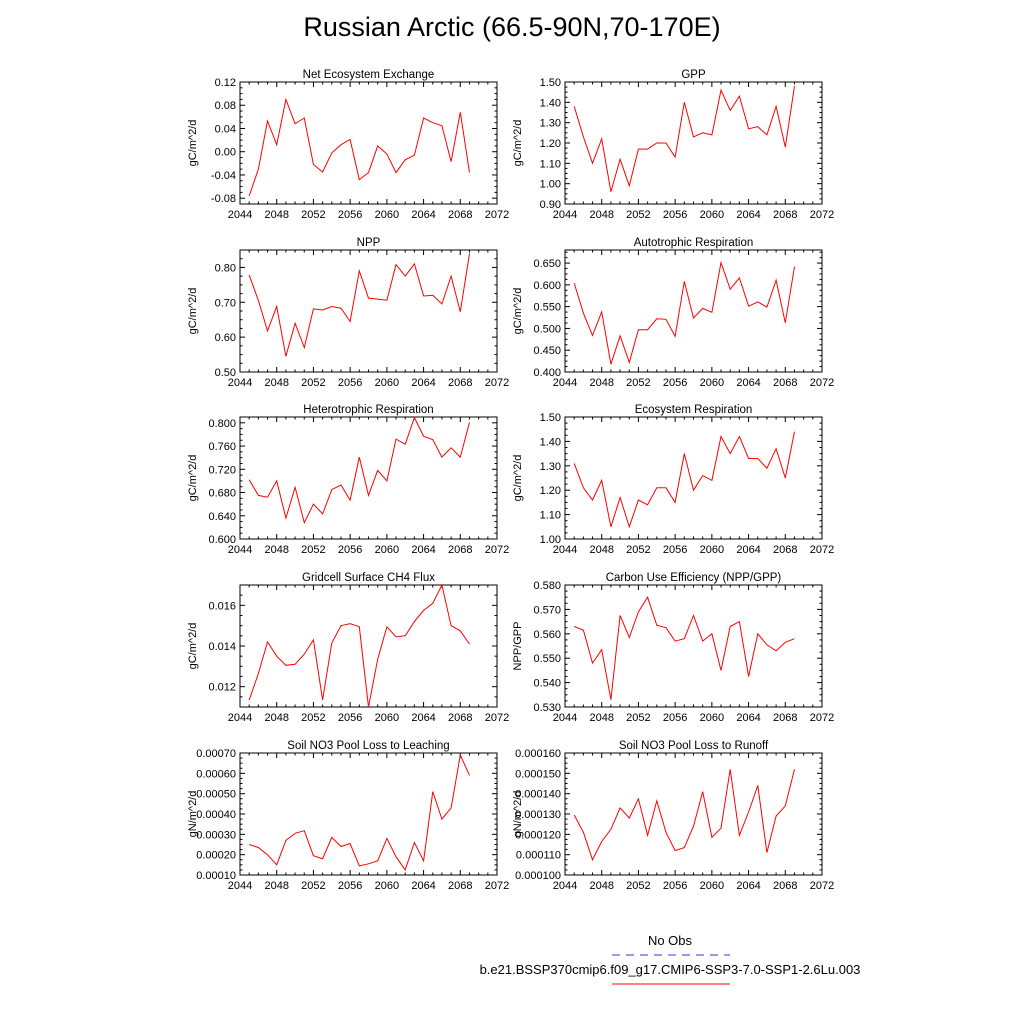  Describe the element at coordinates (694, 578) in the screenshot. I see `panel-title: Carbon Use Efficiency (NPP/GPP)` at that location.